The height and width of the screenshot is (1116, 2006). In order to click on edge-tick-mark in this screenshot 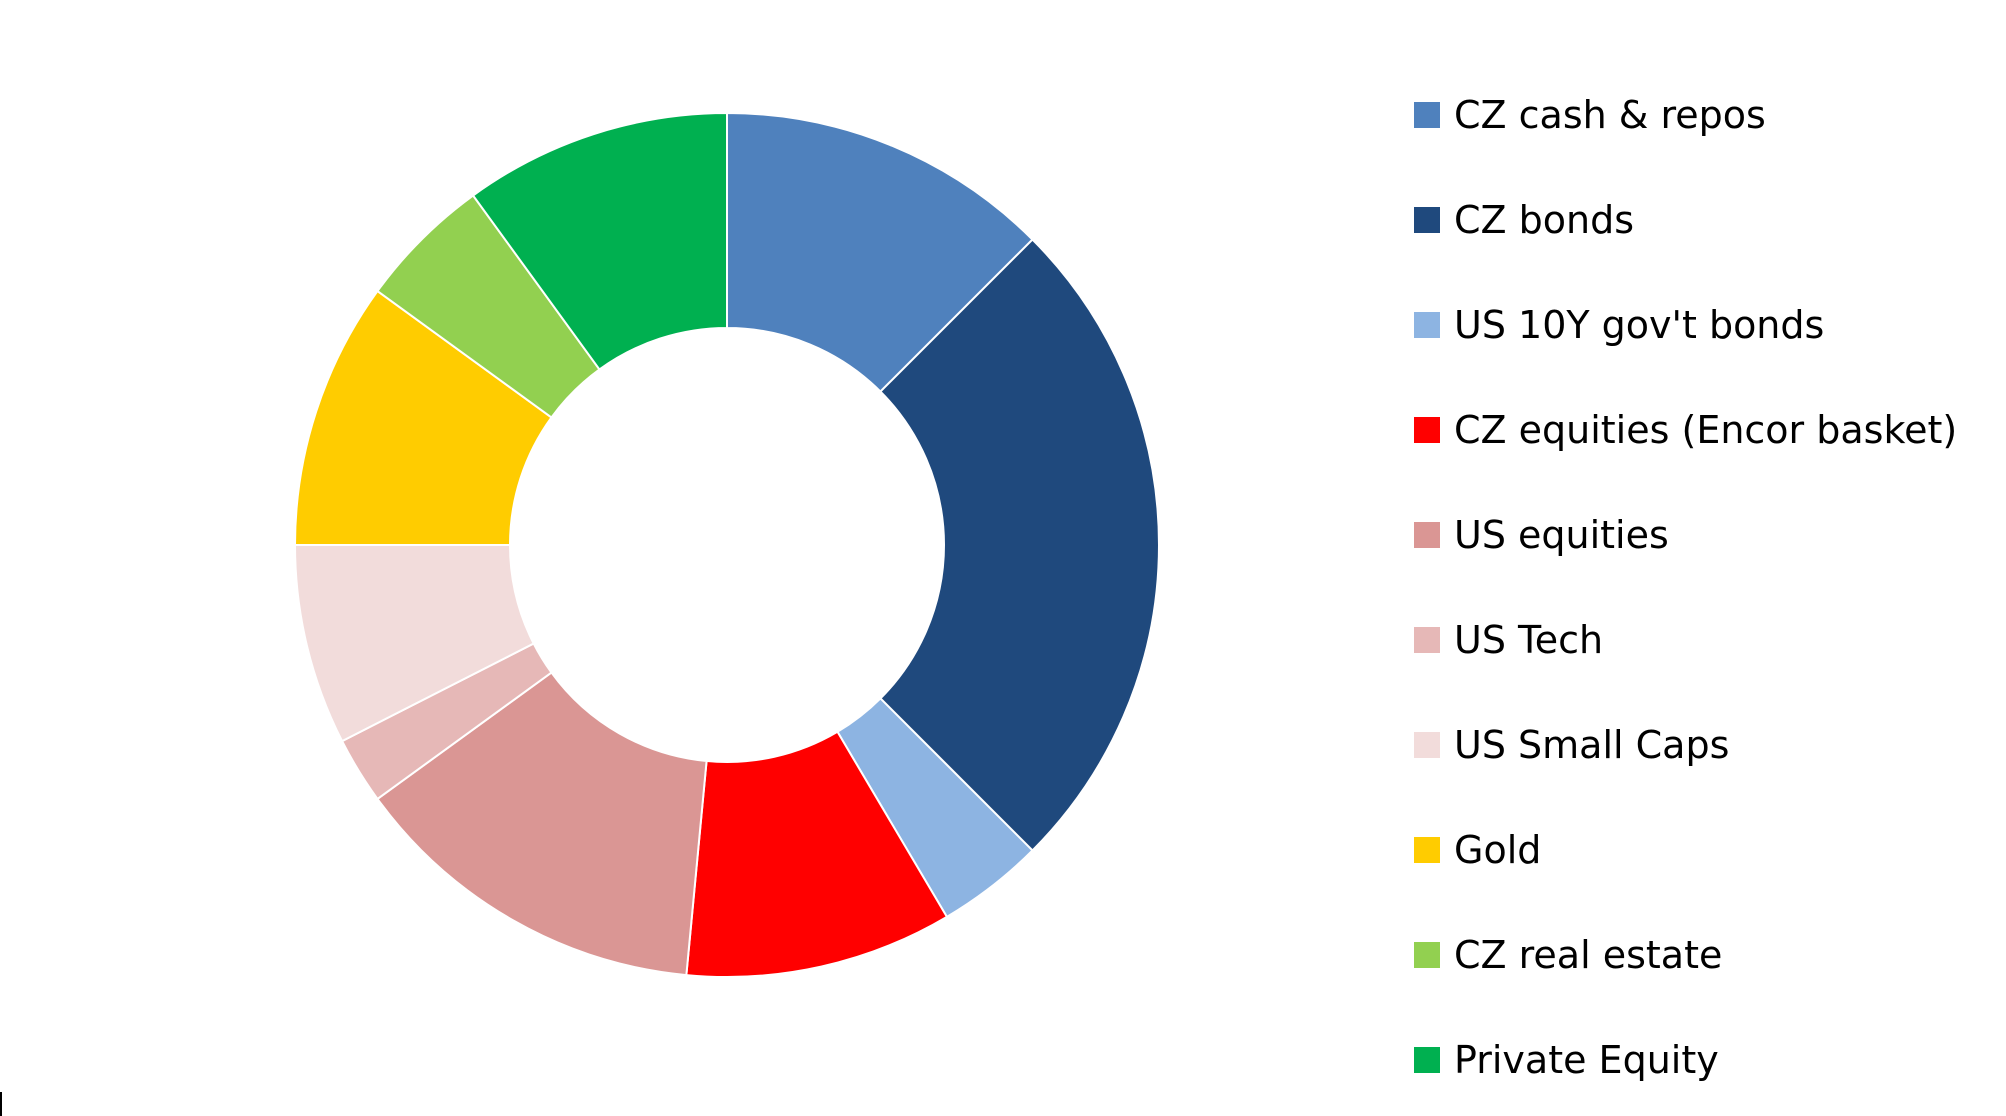, I will do `click(1, 1104)`.